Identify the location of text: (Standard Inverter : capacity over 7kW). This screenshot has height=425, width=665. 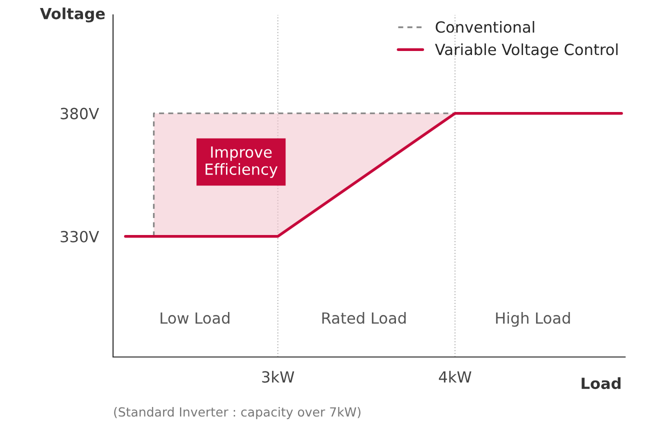
(237, 413).